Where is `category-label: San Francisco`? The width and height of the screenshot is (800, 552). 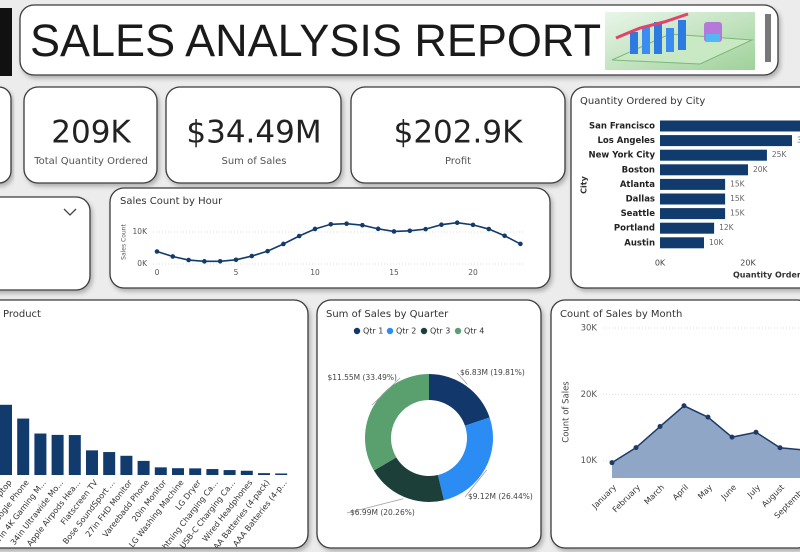
category-label: San Francisco is located at coordinates (622, 127).